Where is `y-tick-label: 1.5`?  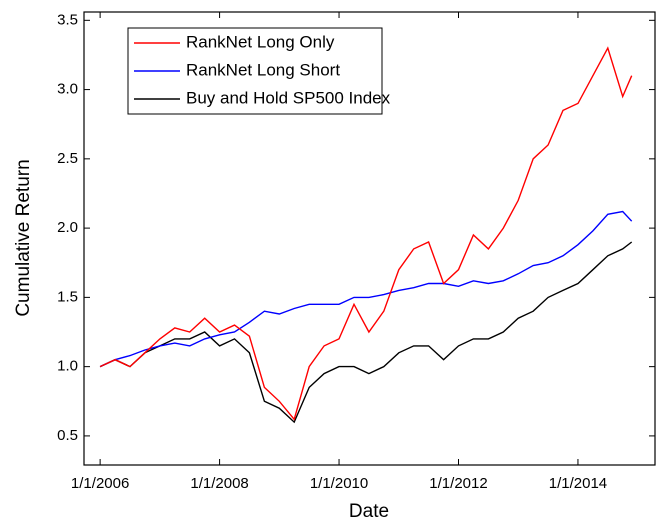
y-tick-label: 1.5 is located at coordinates (67, 296).